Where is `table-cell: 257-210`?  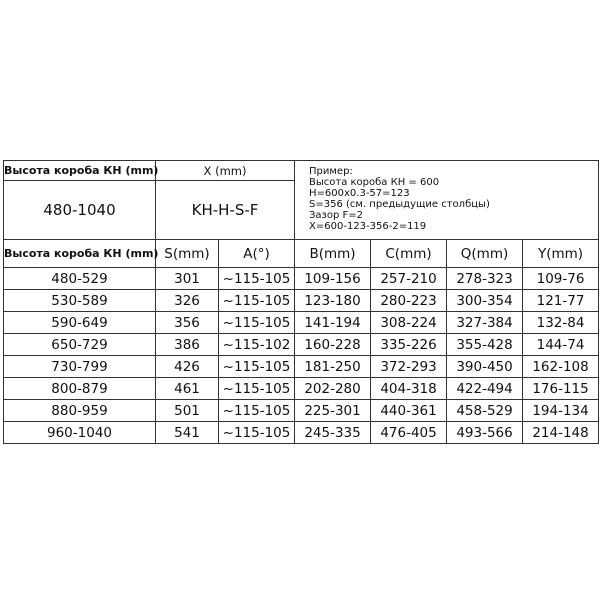 table-cell: 257-210 is located at coordinates (409, 278).